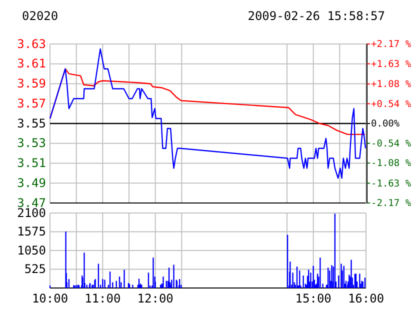 Image resolution: width=414 pixels, height=314 pixels. I want to click on y-tick-label: 3.61, so click(31, 63).